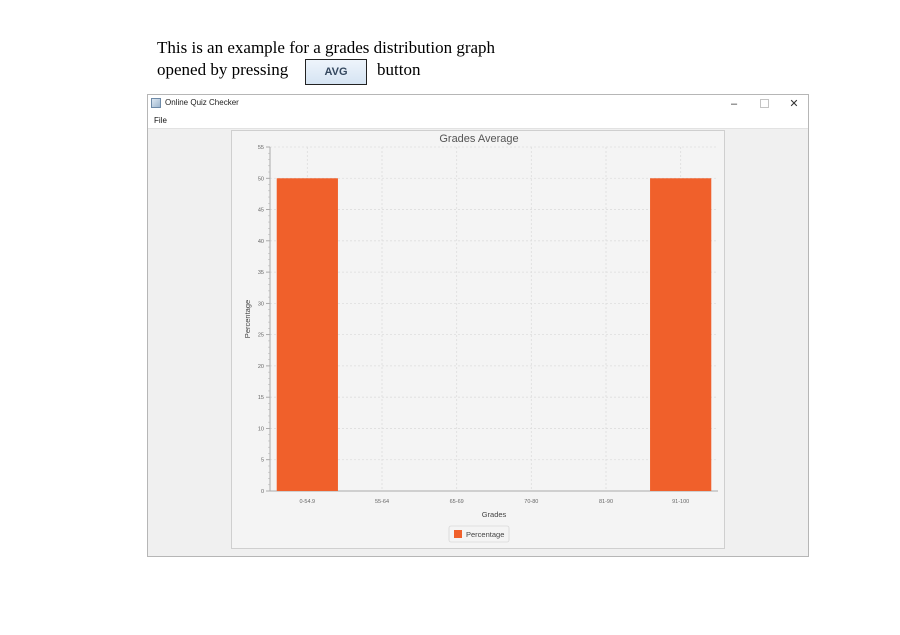  Describe the element at coordinates (485, 534) in the screenshot. I see `legend-label: Percentage` at that location.